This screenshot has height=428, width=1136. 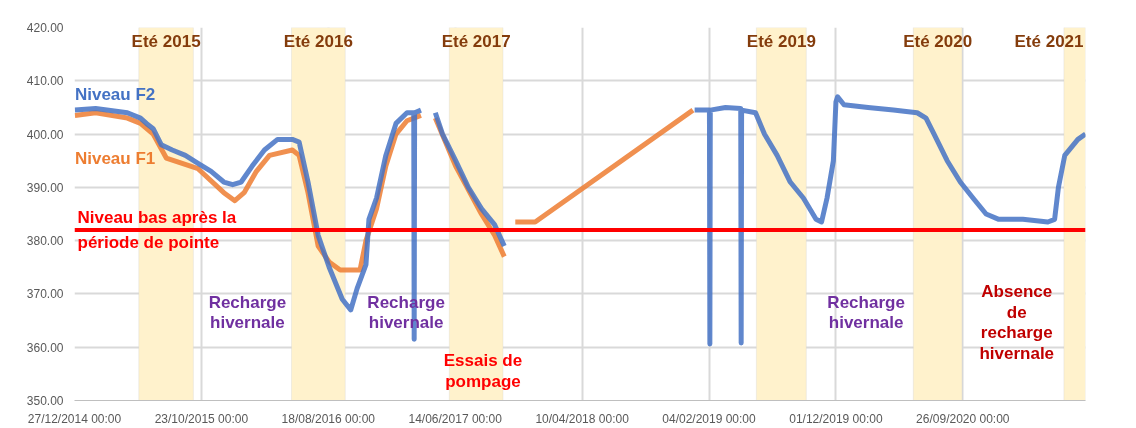 I want to click on y-tick-label: 370.00, so click(x=45, y=294).